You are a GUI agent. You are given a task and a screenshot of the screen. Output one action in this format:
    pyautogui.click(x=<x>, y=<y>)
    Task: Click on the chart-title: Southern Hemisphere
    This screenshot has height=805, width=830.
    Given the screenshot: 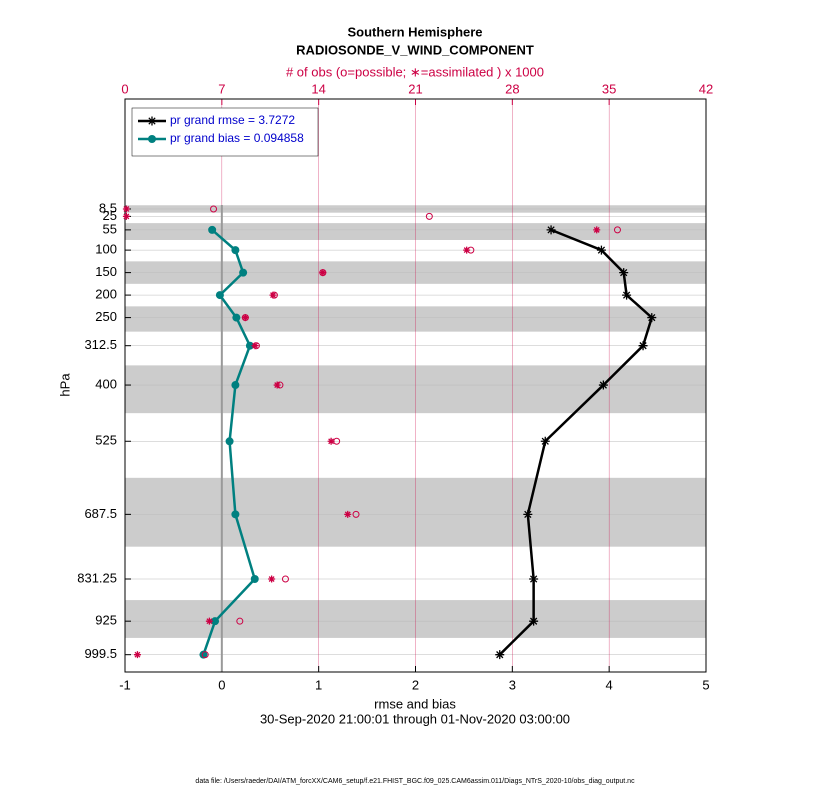 What is the action you would take?
    pyautogui.click(x=414, y=31)
    